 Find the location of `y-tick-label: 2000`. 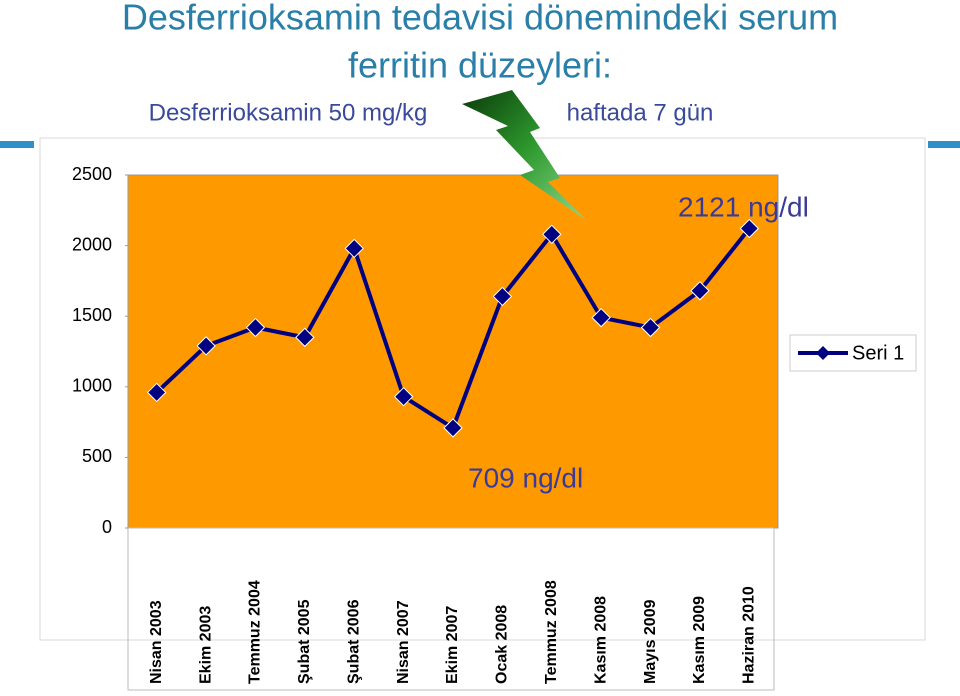

y-tick-label: 2000 is located at coordinates (92, 244).